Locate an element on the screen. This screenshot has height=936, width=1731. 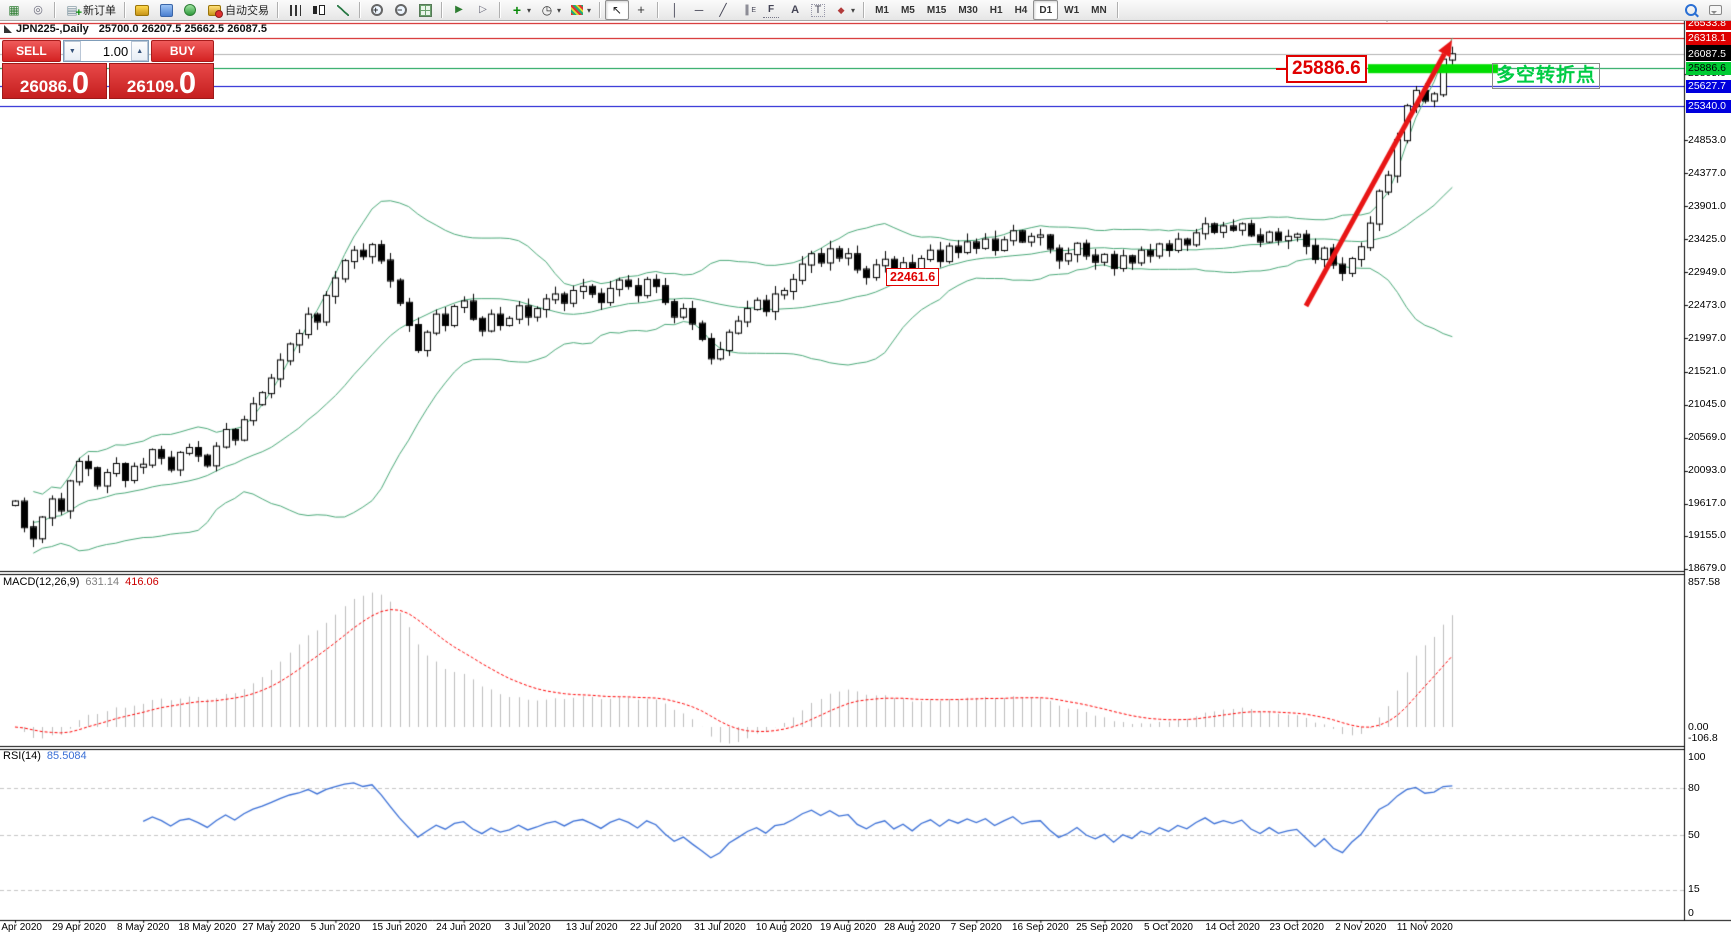
toolbar-group-zoom is located at coordinates (401, 10).